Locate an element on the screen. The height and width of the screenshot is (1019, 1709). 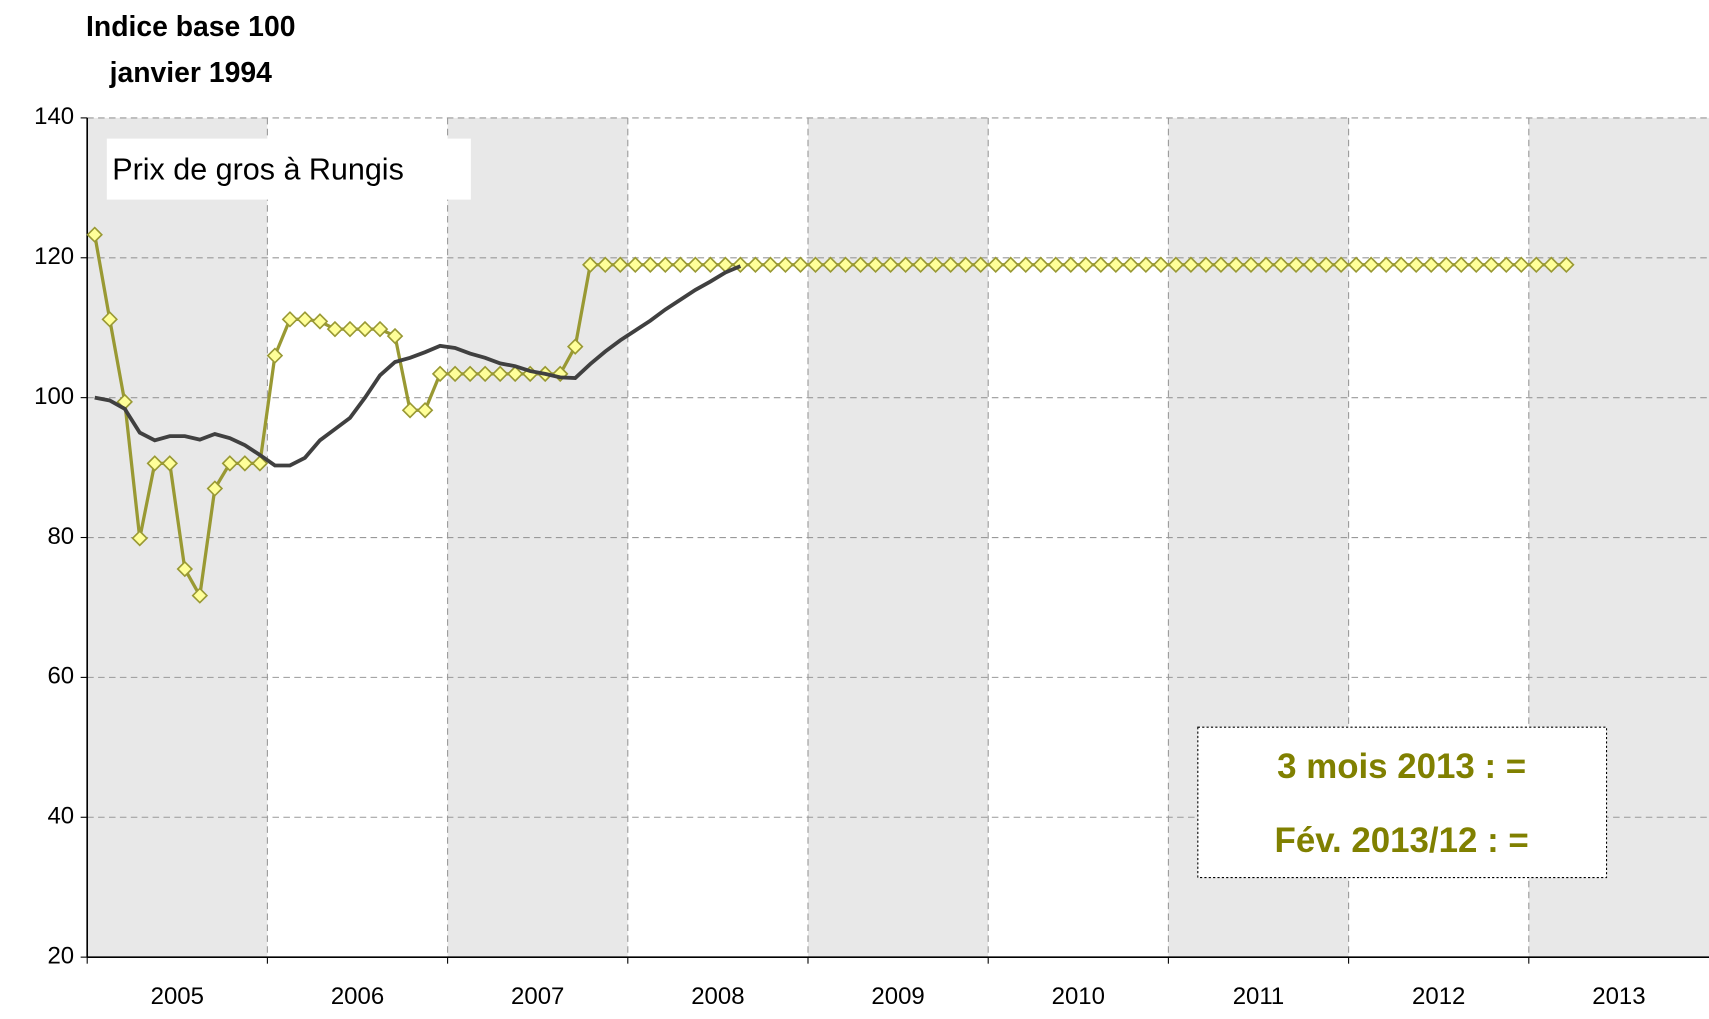
x-tick-label: 2013 is located at coordinates (1618, 996).